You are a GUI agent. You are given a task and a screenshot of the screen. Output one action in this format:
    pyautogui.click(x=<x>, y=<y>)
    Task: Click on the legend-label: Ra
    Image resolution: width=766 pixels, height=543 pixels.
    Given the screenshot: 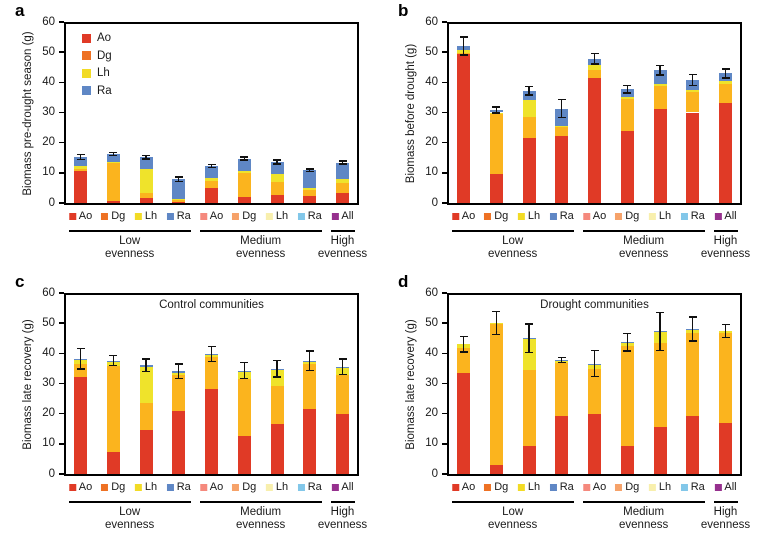 What is the action you would take?
    pyautogui.click(x=104, y=90)
    